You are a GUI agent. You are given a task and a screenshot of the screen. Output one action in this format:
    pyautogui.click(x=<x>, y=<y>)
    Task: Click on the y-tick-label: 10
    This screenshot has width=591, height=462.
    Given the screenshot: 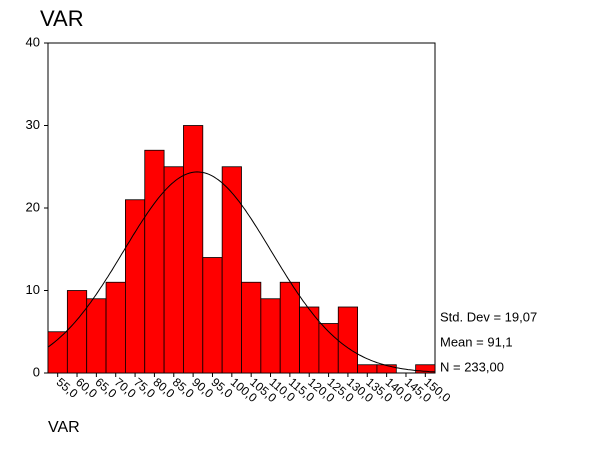 What is the action you would take?
    pyautogui.click(x=33, y=289)
    